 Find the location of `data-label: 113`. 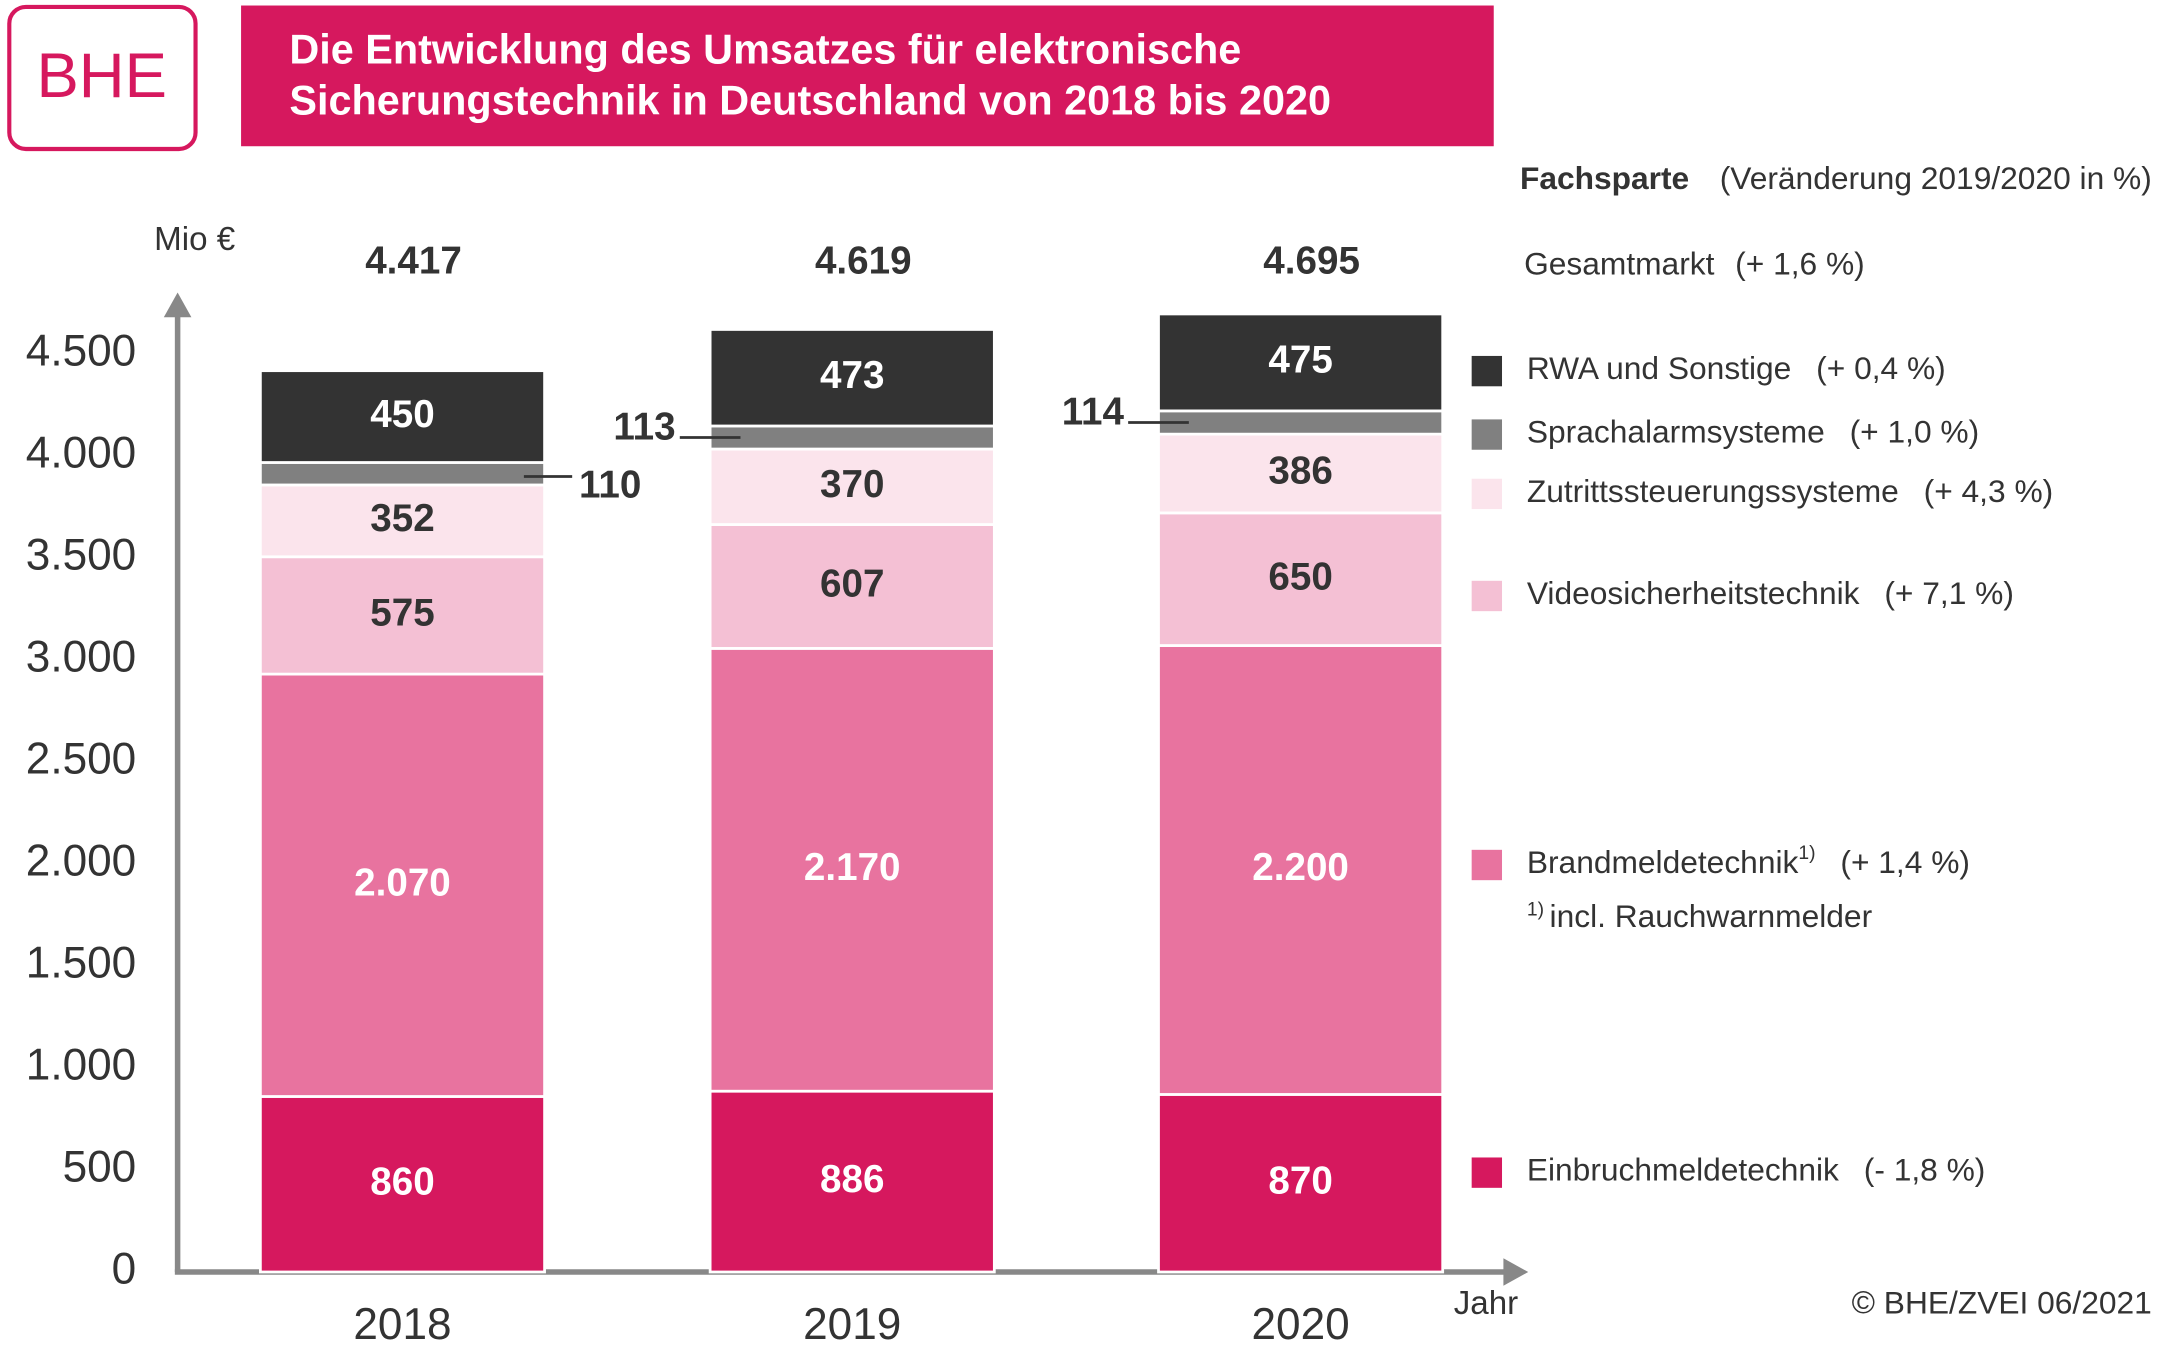

data-label: 113 is located at coordinates (644, 426).